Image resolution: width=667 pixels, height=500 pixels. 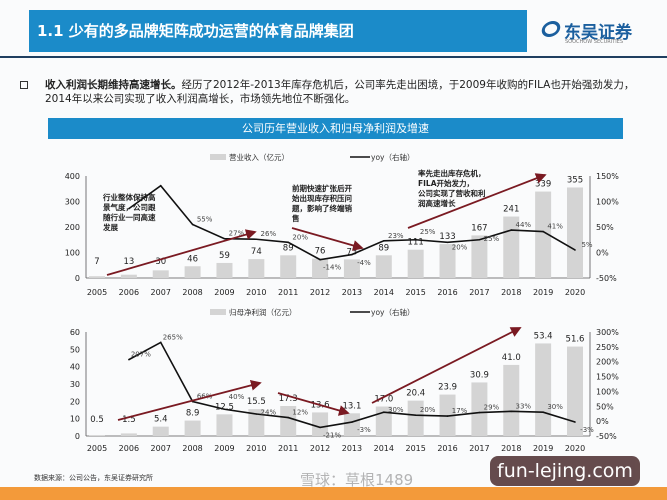 I want to click on logo: 东吴证券 SOOCHOW SECURITIES, so click(x=598, y=36).